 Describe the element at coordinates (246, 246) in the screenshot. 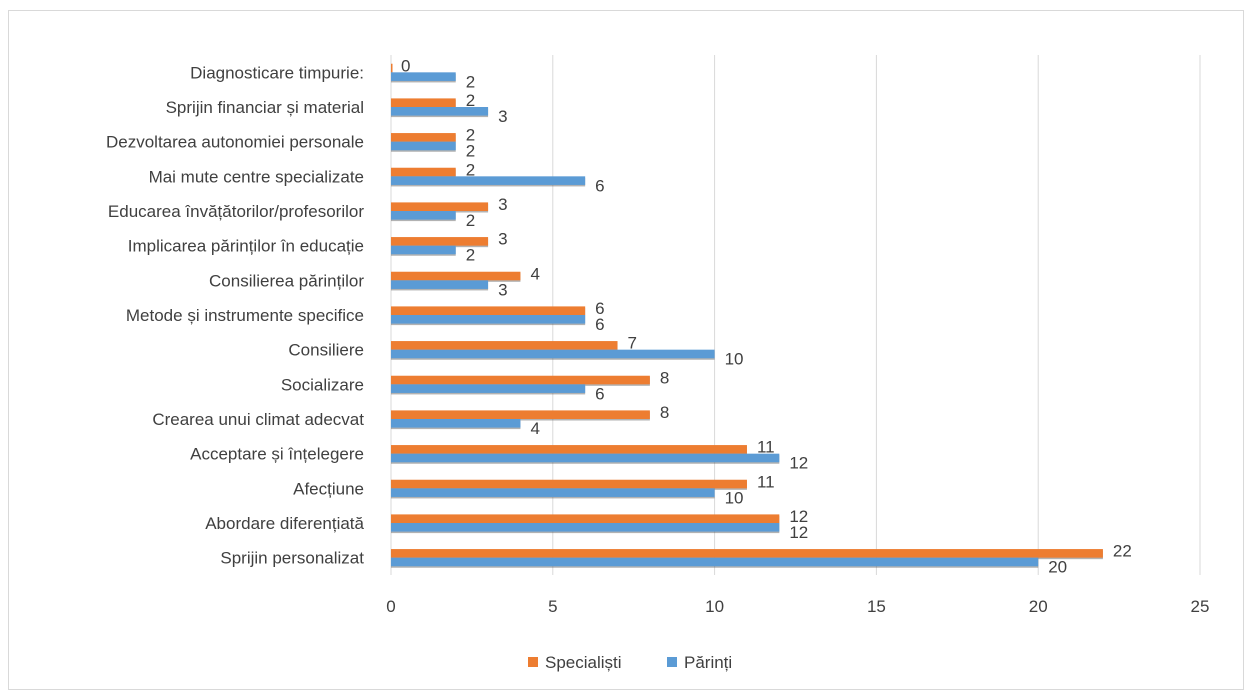

I see `category-label: Implicarea părinților în educație` at that location.